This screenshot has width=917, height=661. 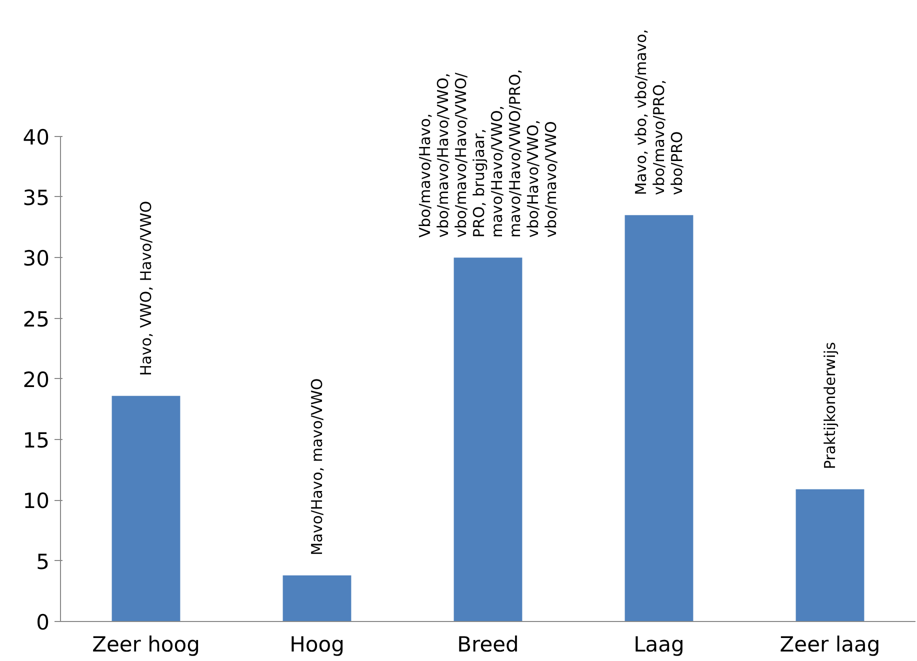 I want to click on annotation: Havo, VWO, Havo/VWO, so click(x=146, y=288).